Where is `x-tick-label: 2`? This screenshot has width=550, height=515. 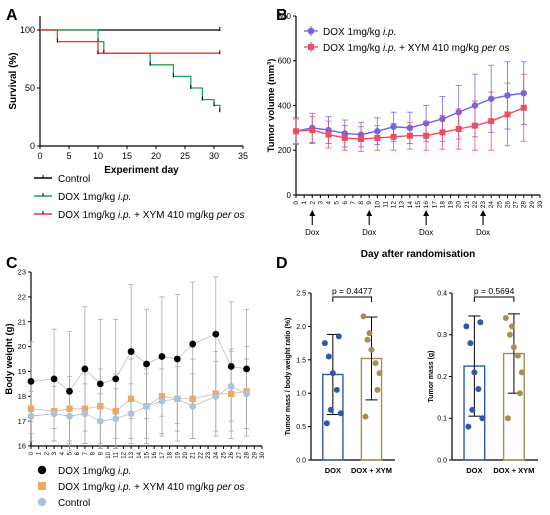 x-tick-label: 2 is located at coordinates (47, 453).